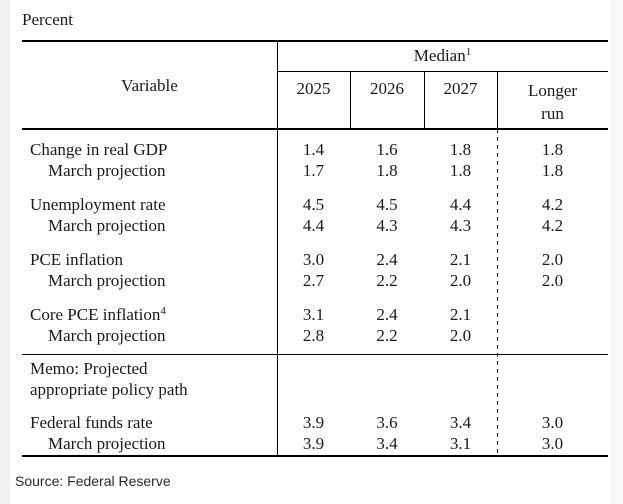 The height and width of the screenshot is (504, 623). What do you see at coordinates (387, 88) in the screenshot?
I see `column-header-2026: 2026` at bounding box center [387, 88].